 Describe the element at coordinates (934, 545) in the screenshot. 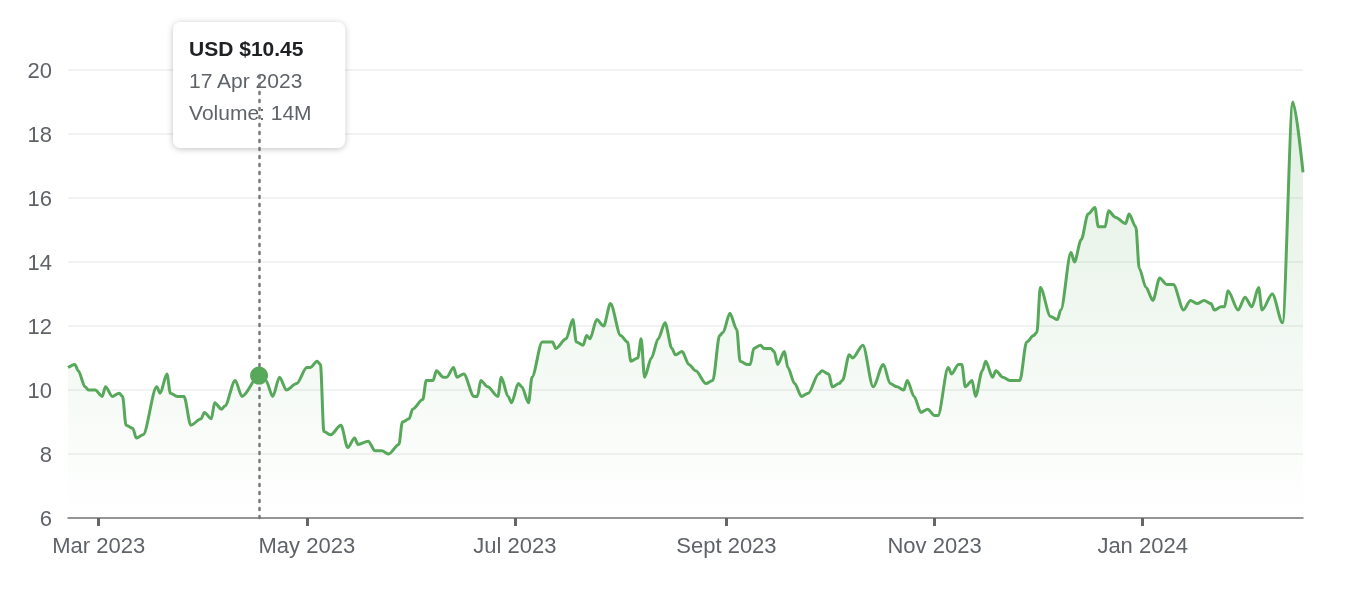

I see `x-tick-label: Nov 2023` at that location.